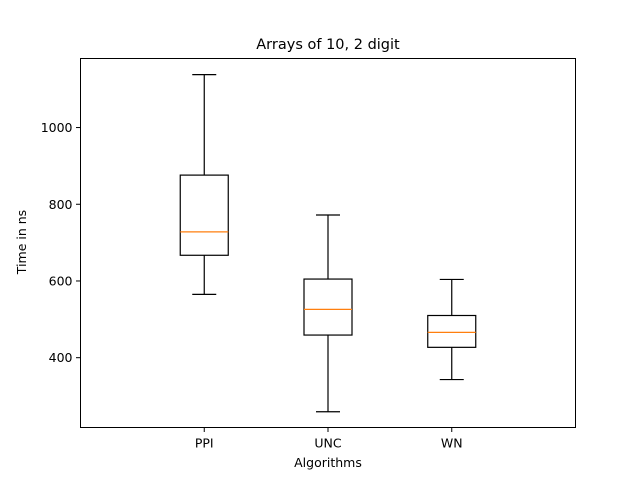 This screenshot has height=480, width=640. What do you see at coordinates (21, 242) in the screenshot?
I see `y-axis-label: Time in ns` at bounding box center [21, 242].